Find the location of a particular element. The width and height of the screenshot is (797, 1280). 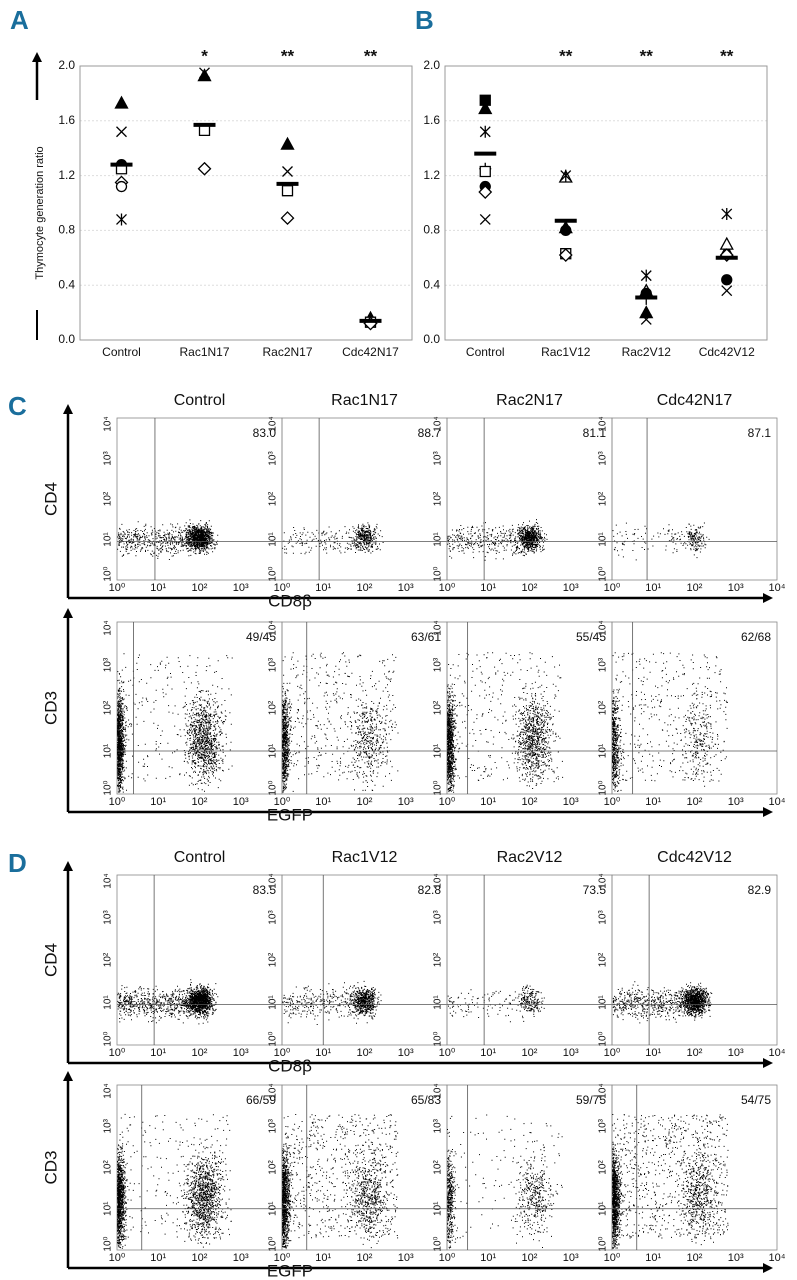

plot-title: Control is located at coordinates (200, 857).